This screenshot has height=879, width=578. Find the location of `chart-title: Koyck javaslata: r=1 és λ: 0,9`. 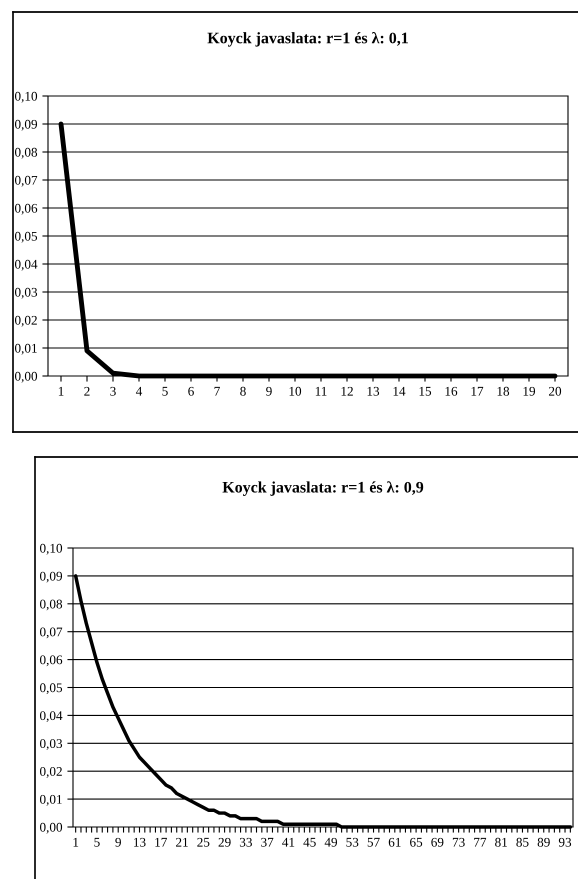

chart-title: Koyck javaslata: r=1 és λ: 0,9 is located at coordinates (323, 488).